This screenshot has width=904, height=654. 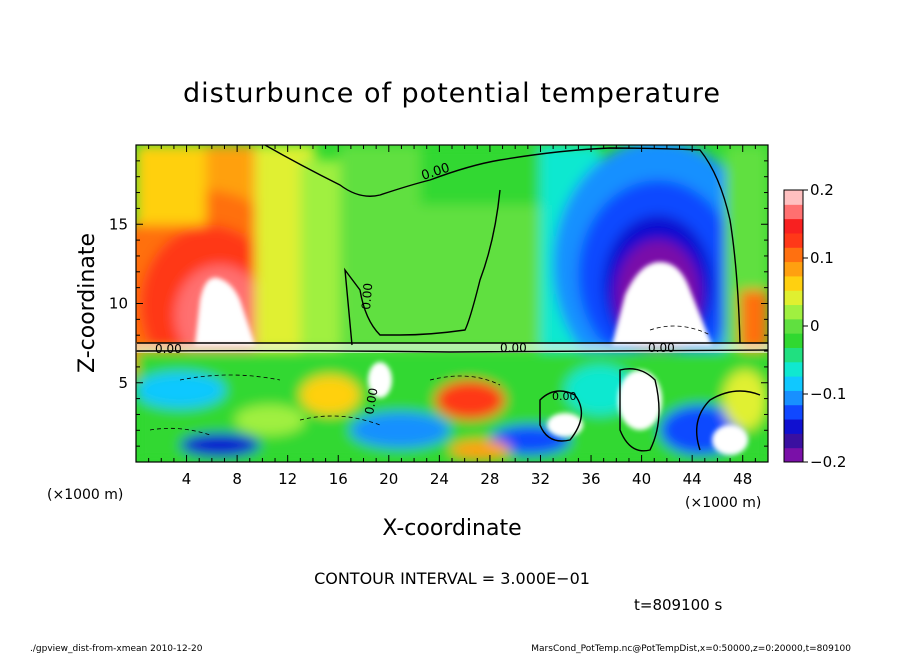 What do you see at coordinates (237, 479) in the screenshot?
I see `x-tick-label: 8` at bounding box center [237, 479].